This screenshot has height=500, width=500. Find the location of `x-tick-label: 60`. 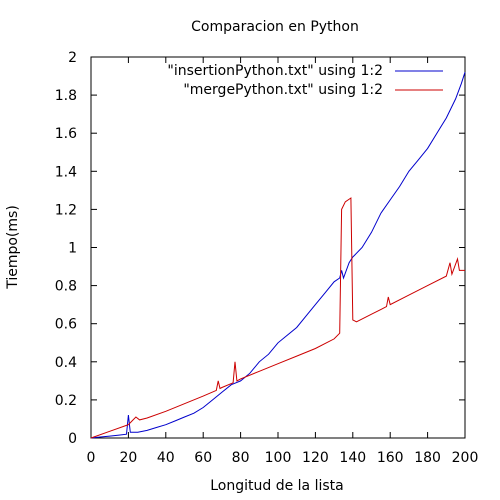

x-tick-label: 60 is located at coordinates (203, 458).